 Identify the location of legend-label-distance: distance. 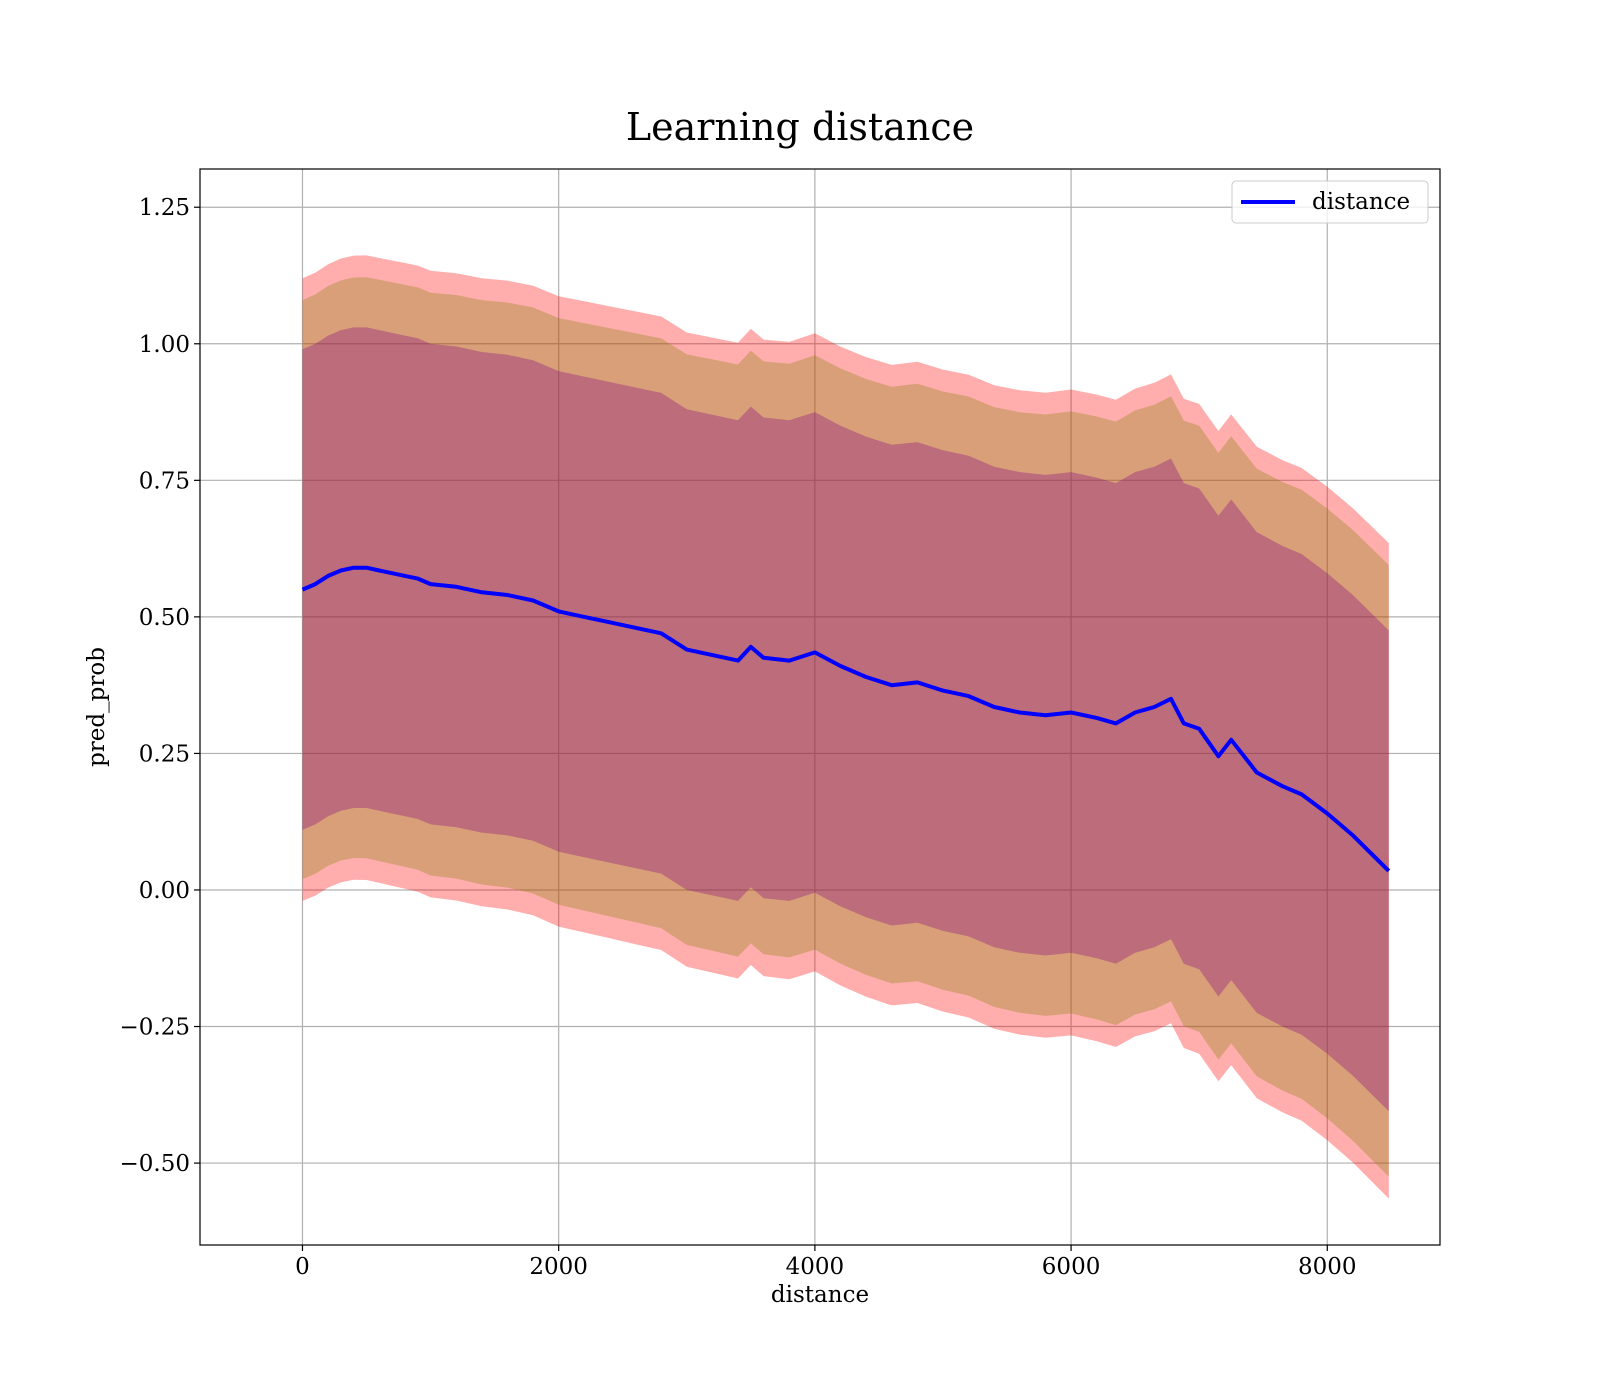
(1361, 202).